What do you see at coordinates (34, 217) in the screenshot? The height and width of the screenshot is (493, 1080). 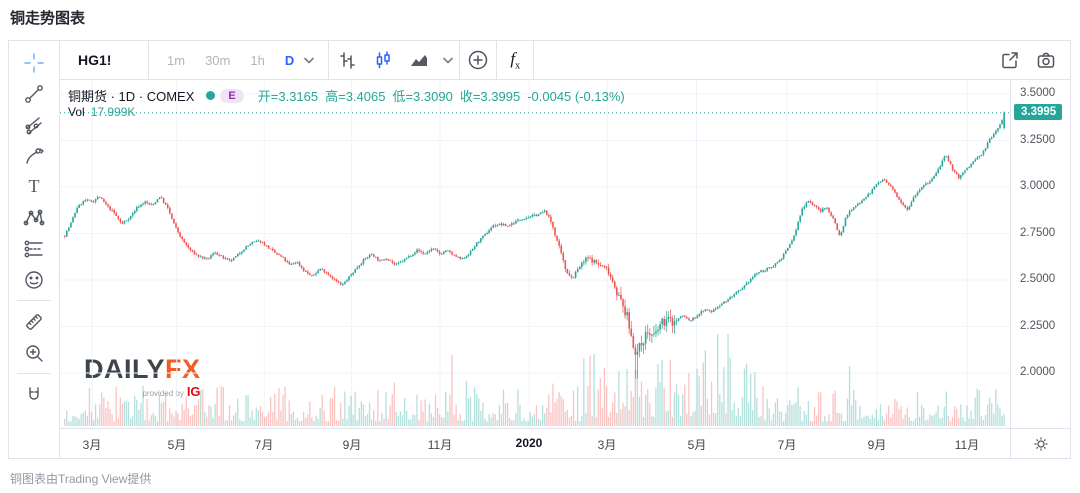 I see `xabcd-pattern-icon` at bounding box center [34, 217].